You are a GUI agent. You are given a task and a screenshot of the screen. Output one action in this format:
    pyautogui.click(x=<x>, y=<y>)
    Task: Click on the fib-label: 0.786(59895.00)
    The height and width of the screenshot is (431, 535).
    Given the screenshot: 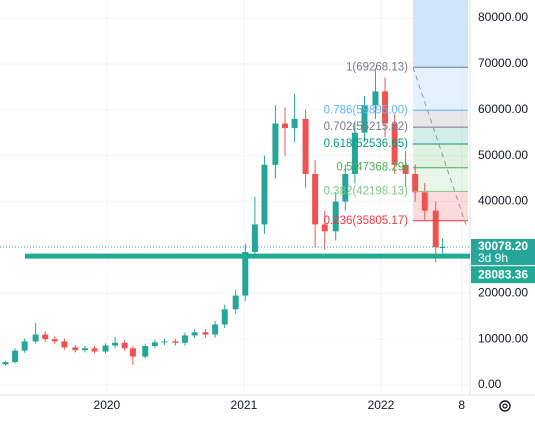 What is the action you would take?
    pyautogui.click(x=366, y=110)
    